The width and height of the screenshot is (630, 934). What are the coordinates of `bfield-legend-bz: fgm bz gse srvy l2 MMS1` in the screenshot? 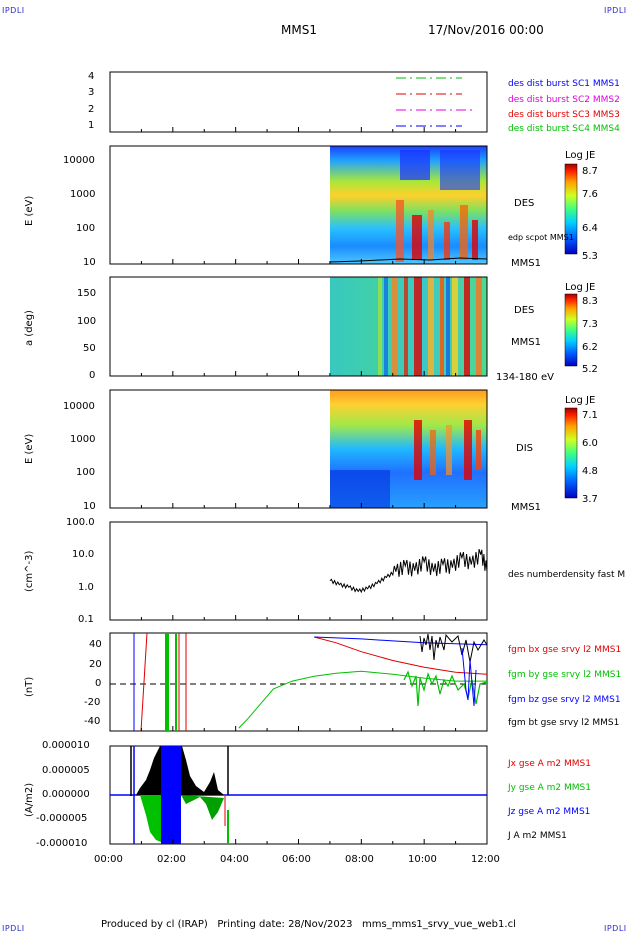 It's located at (564, 700).